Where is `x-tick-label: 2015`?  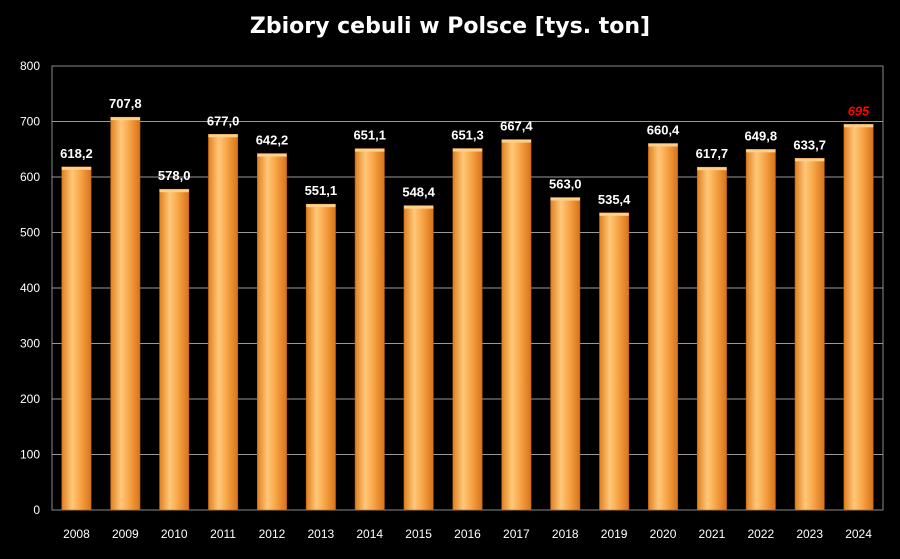
x-tick-label: 2015 is located at coordinates (418, 534).